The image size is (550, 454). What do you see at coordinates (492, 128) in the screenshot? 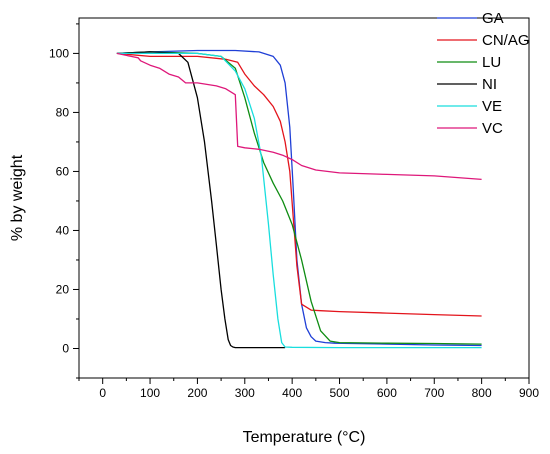
I see `legend-label-vc: VC` at bounding box center [492, 128].